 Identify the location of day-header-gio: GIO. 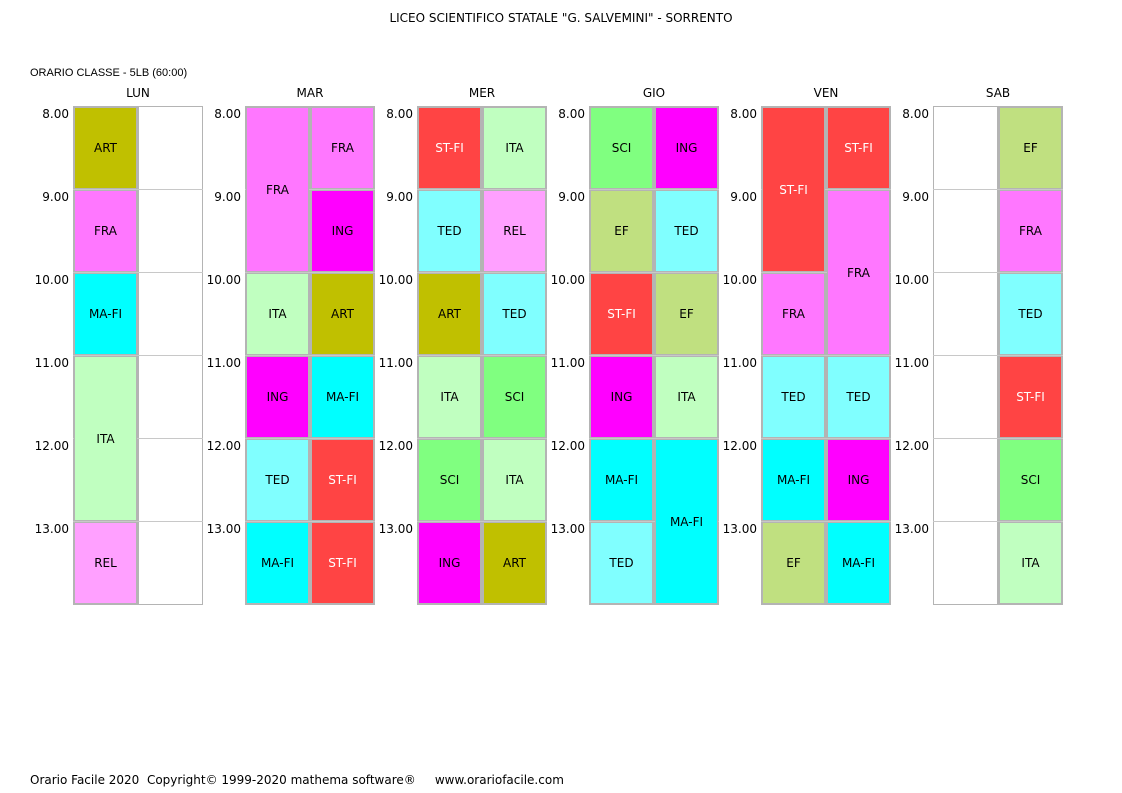
(654, 93).